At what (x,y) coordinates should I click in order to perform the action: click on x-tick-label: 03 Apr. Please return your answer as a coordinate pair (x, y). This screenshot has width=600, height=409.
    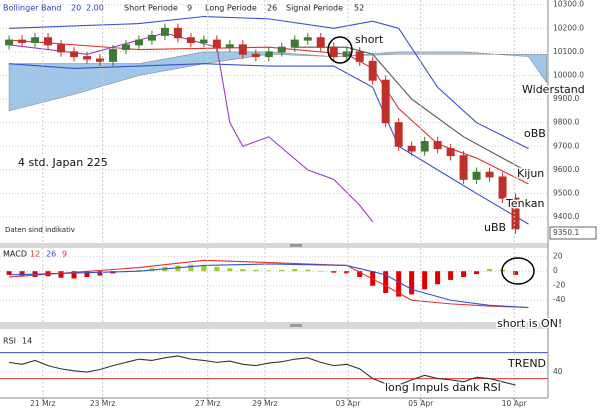
    Looking at the image, I should click on (349, 403).